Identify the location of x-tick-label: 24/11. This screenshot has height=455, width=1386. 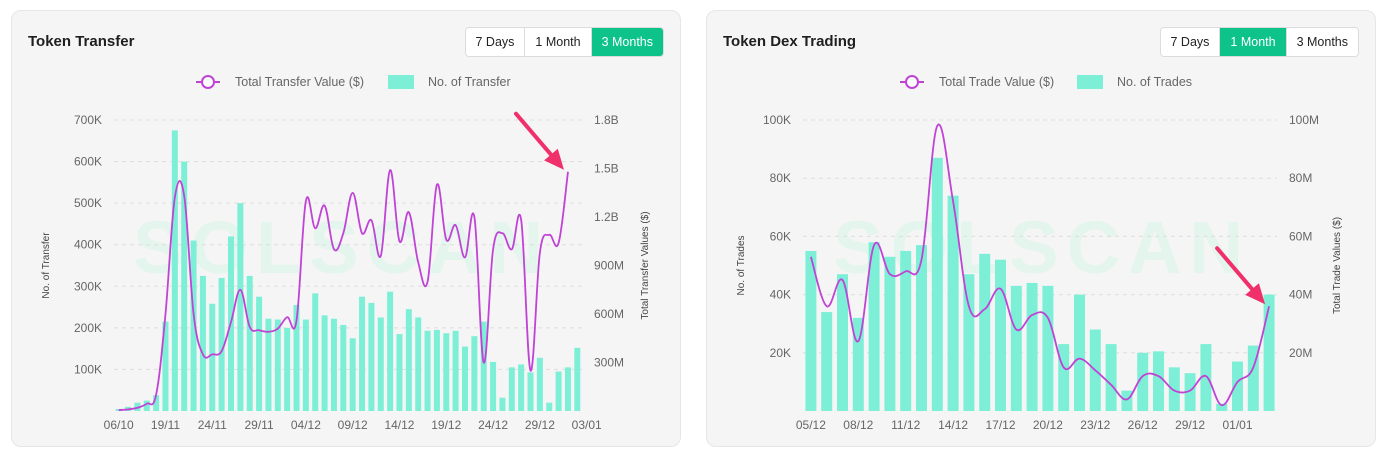
(212, 425).